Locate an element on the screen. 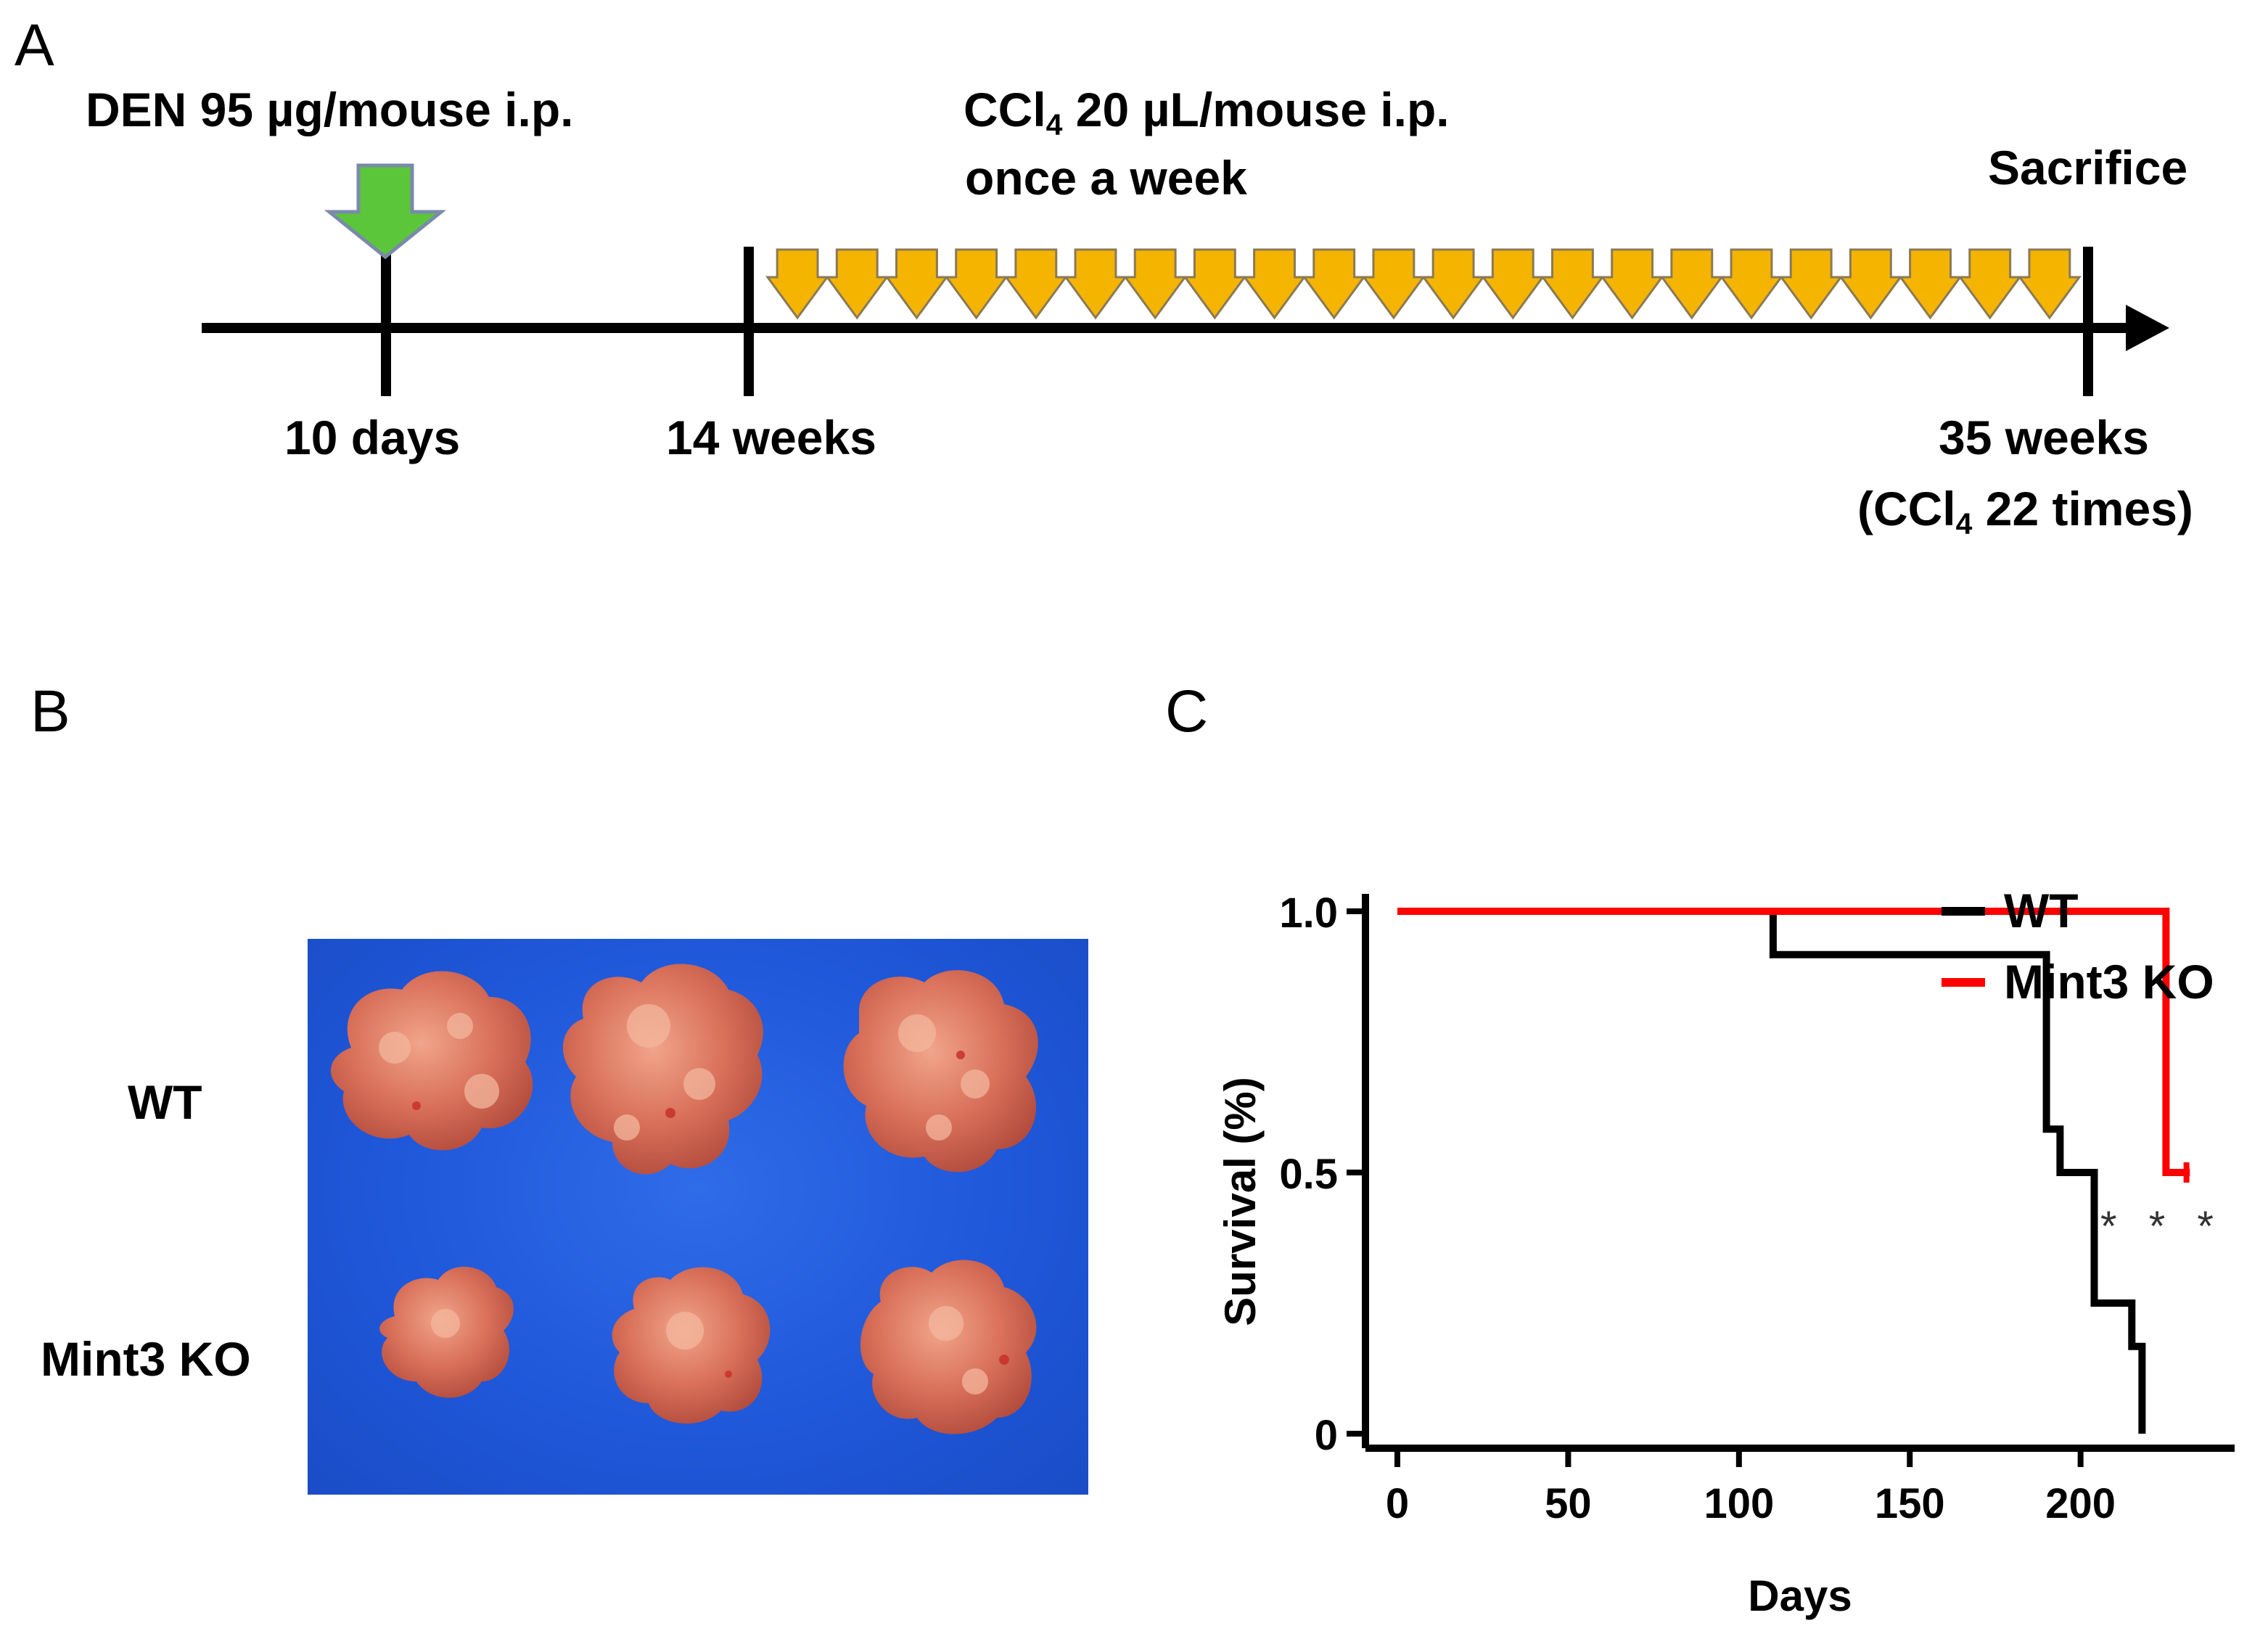 This screenshot has height=1647, width=2268. panel-letter-a: A is located at coordinates (35, 45).